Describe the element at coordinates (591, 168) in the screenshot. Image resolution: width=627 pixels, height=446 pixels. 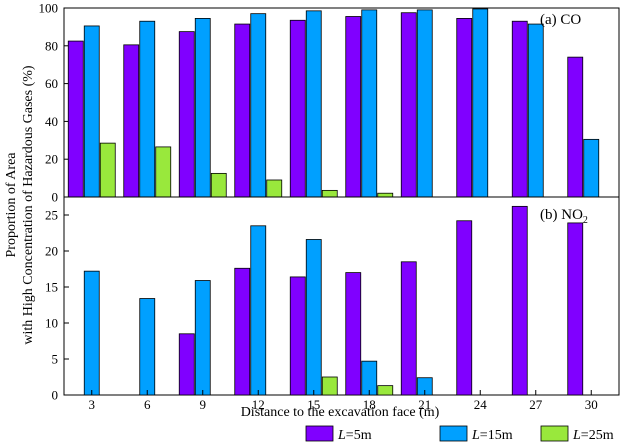
I see `bar-co-l15m-30m` at that location.